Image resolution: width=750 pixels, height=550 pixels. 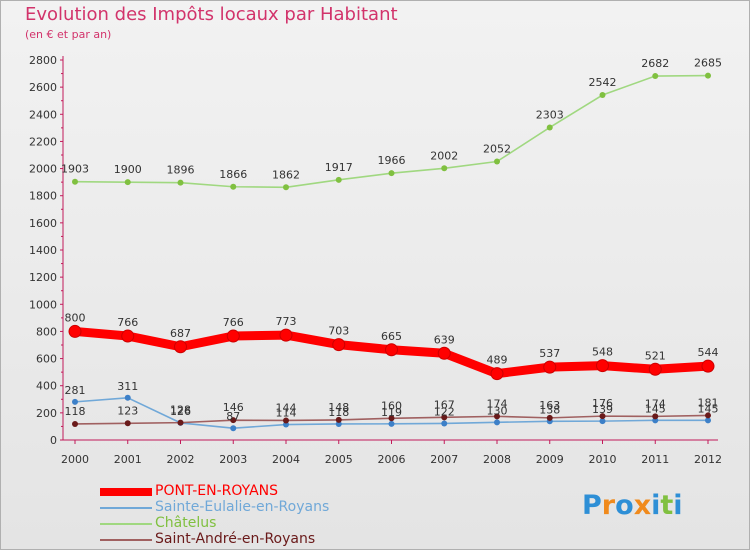 I want to click on data-label: 163, so click(x=549, y=405).